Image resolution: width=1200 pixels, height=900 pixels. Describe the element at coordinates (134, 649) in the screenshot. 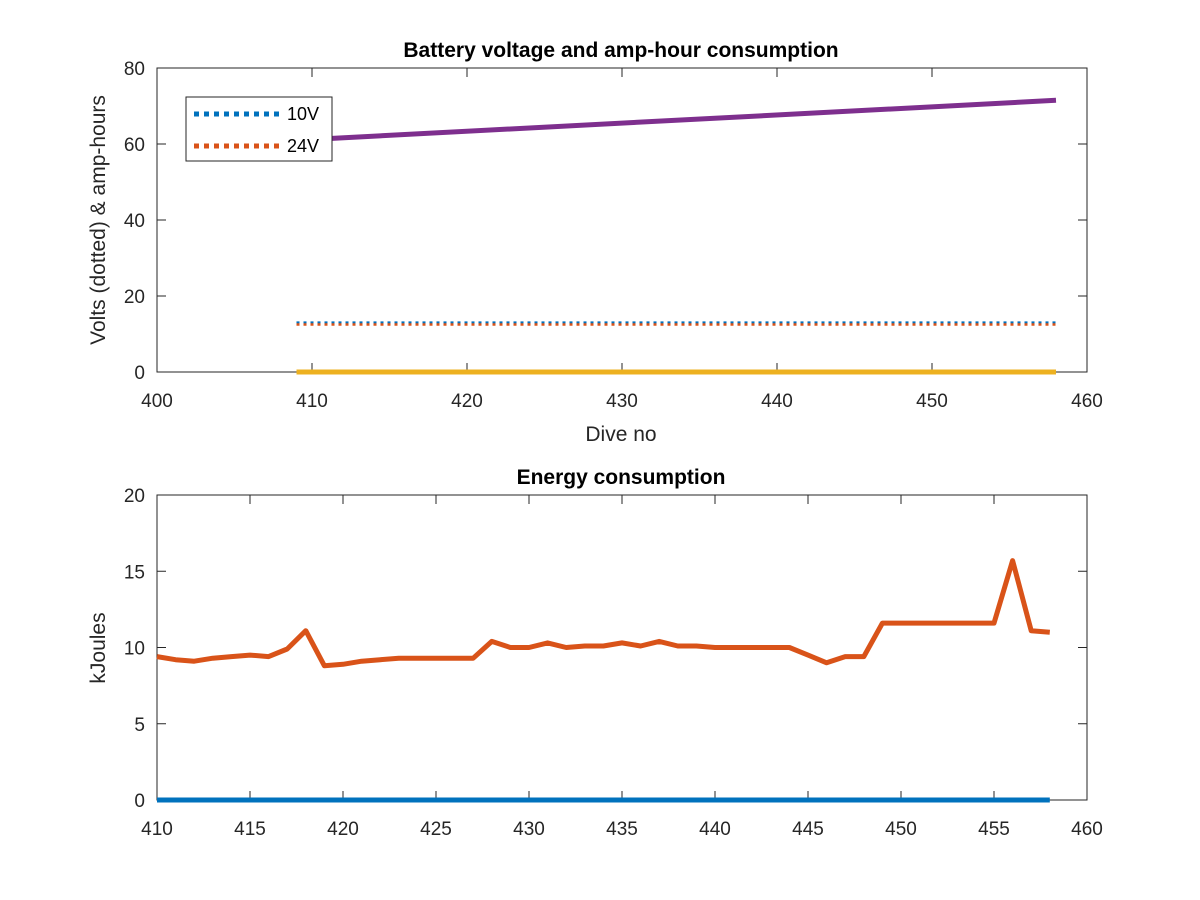

I see `energy-y-tick-label: 10` at that location.